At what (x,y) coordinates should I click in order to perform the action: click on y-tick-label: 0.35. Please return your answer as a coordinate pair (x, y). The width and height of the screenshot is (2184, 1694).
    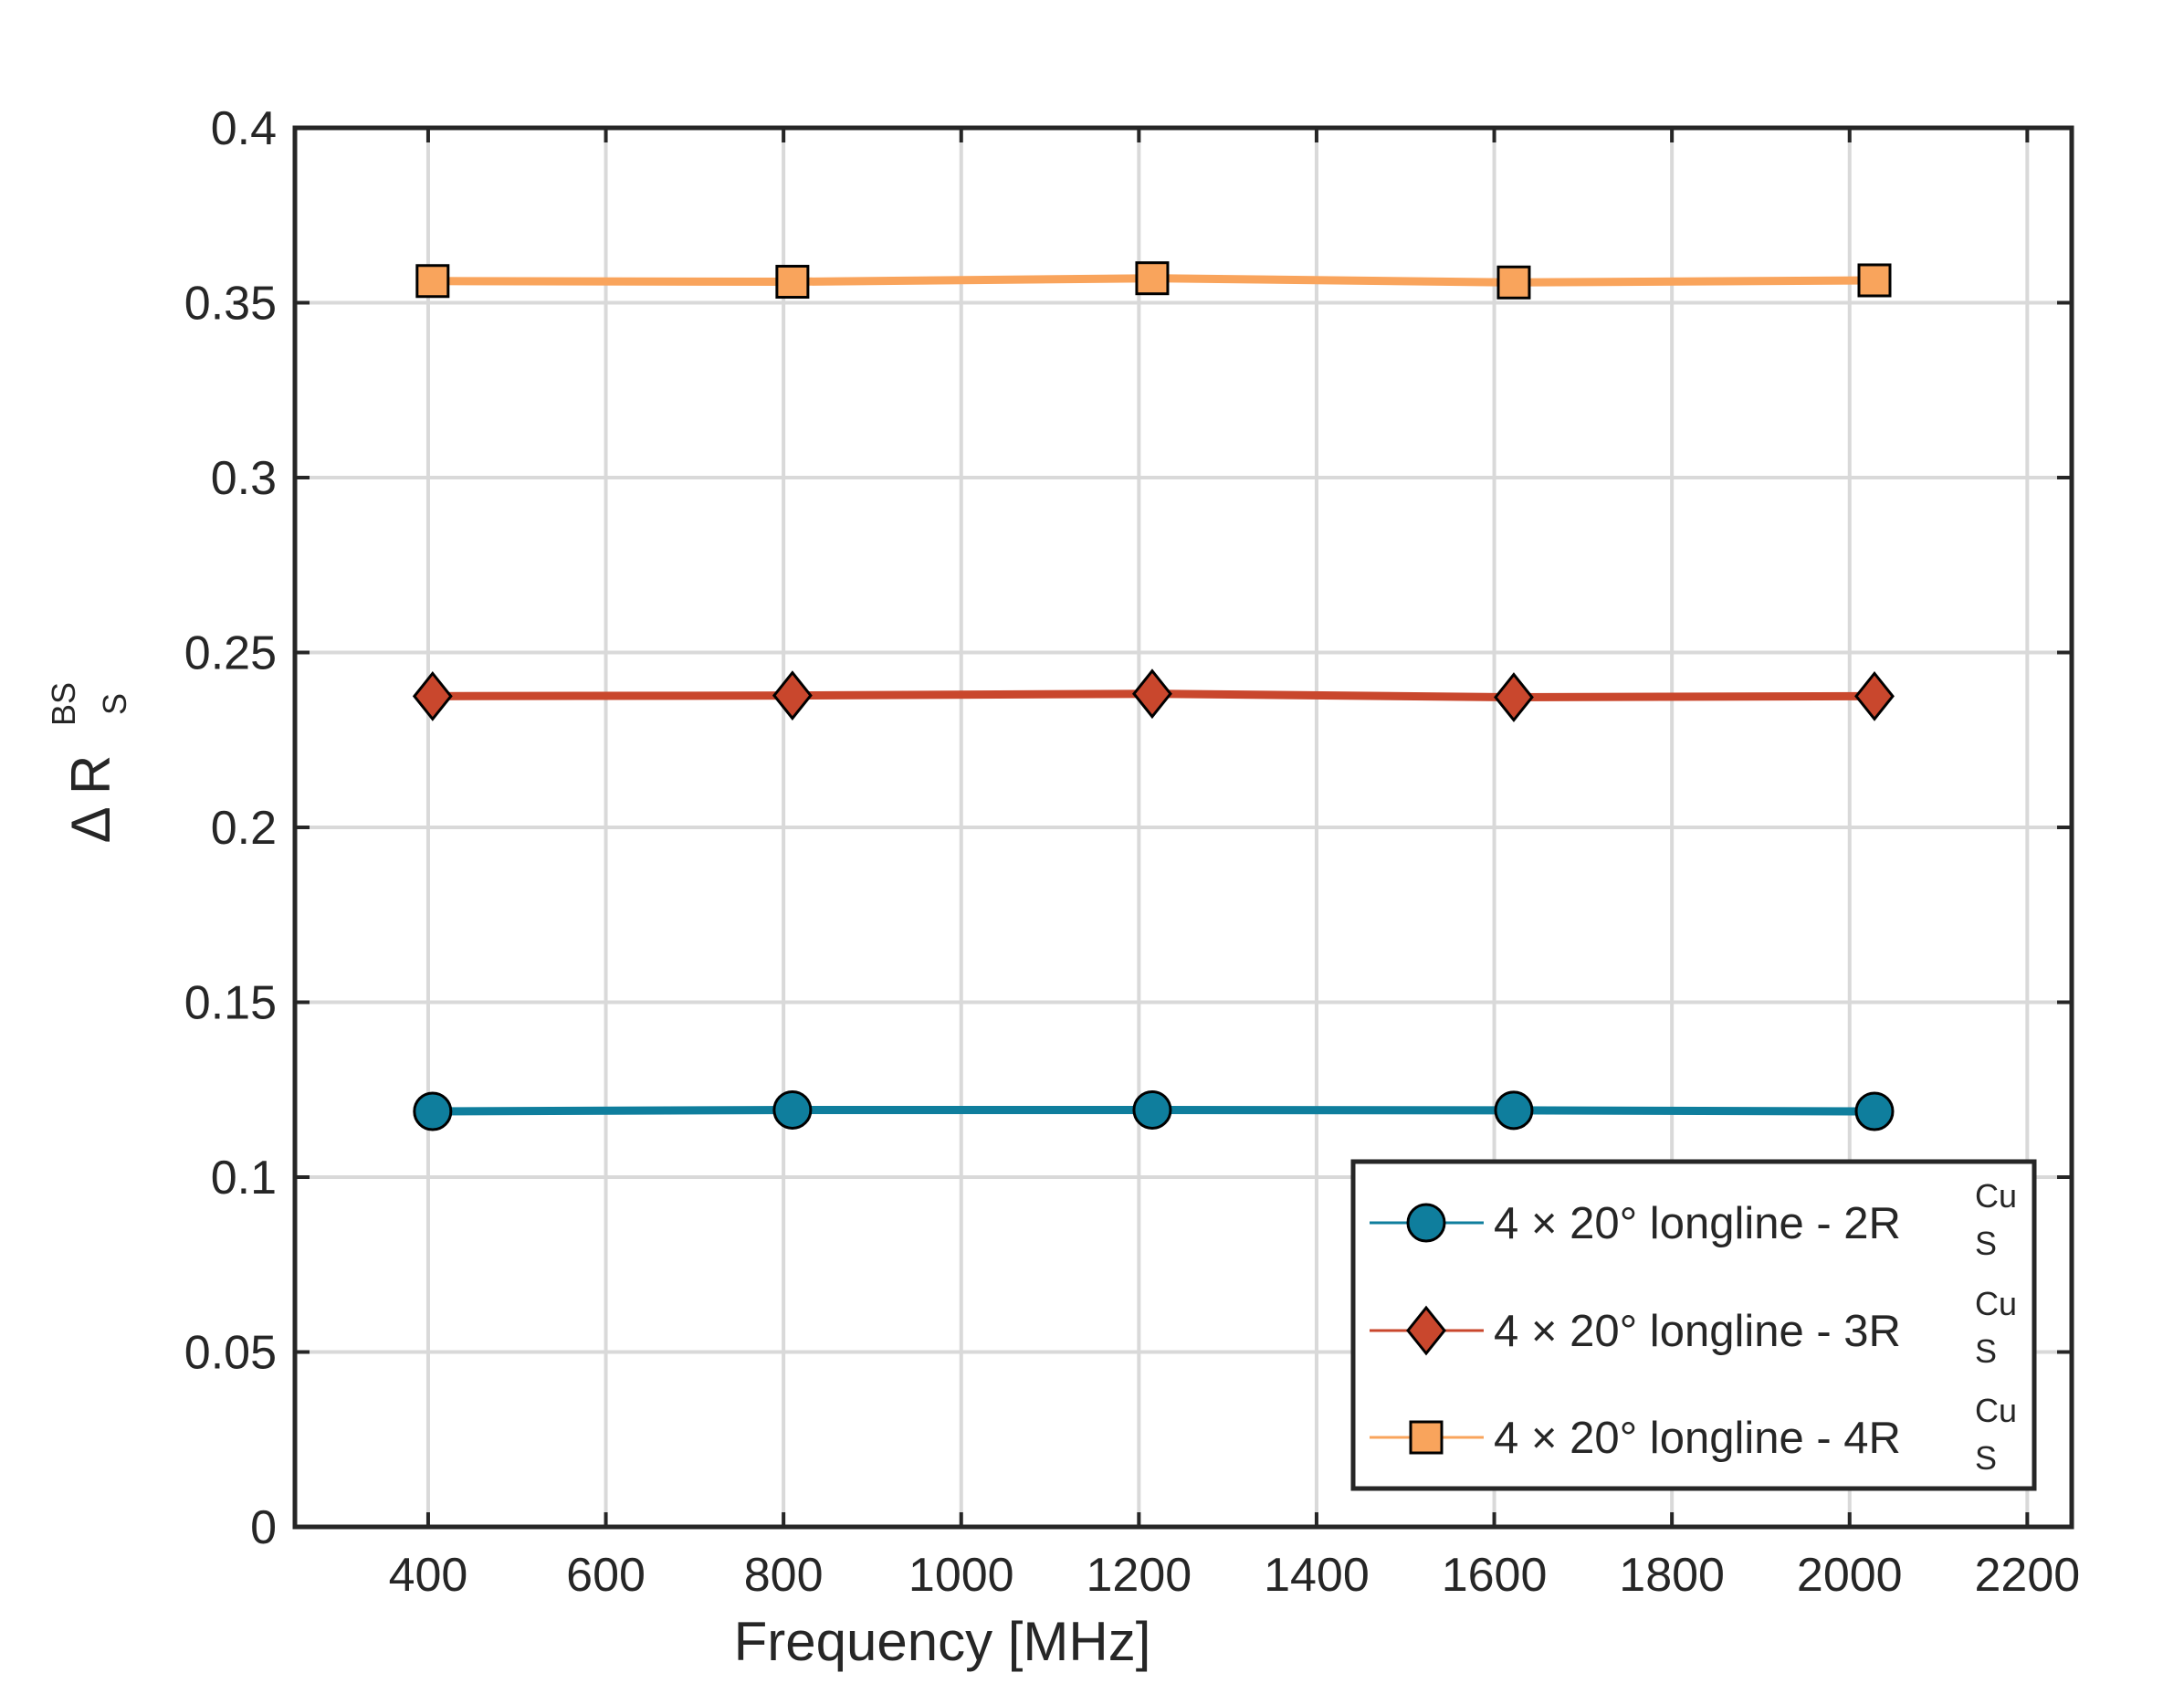
    Looking at the image, I should click on (230, 304).